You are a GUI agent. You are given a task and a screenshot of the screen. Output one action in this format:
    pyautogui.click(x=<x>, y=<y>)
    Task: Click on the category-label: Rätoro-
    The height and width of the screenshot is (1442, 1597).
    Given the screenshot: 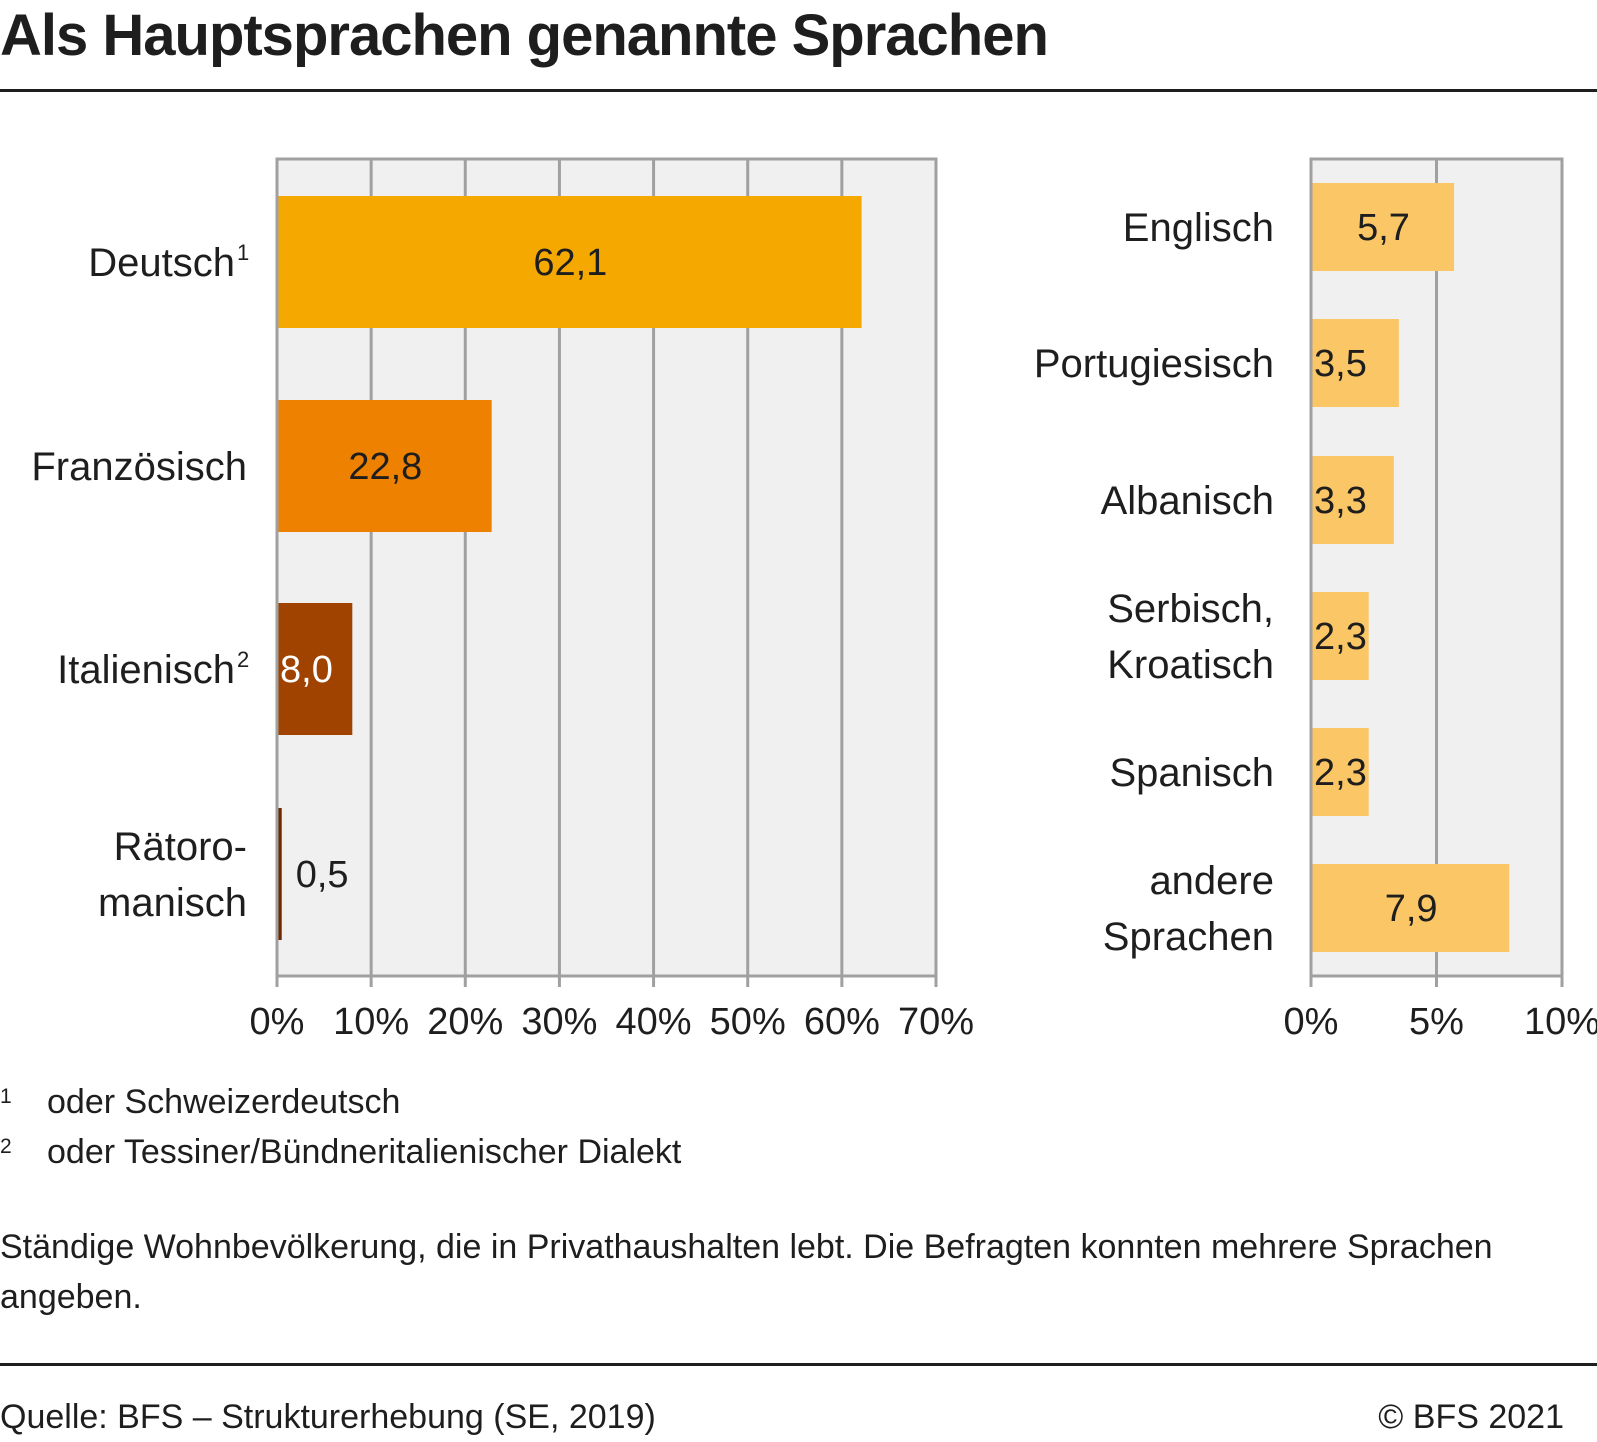 What is the action you would take?
    pyautogui.click(x=180, y=847)
    